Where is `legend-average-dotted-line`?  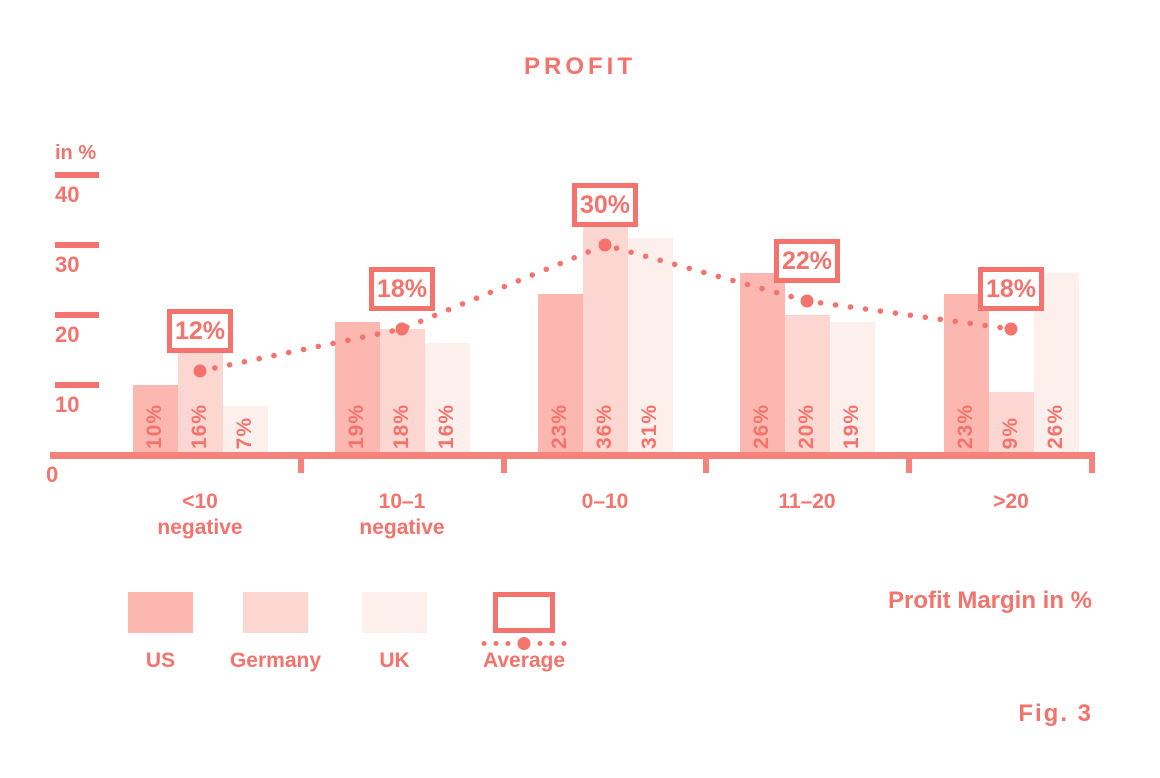
legend-average-dotted-line is located at coordinates (524, 643).